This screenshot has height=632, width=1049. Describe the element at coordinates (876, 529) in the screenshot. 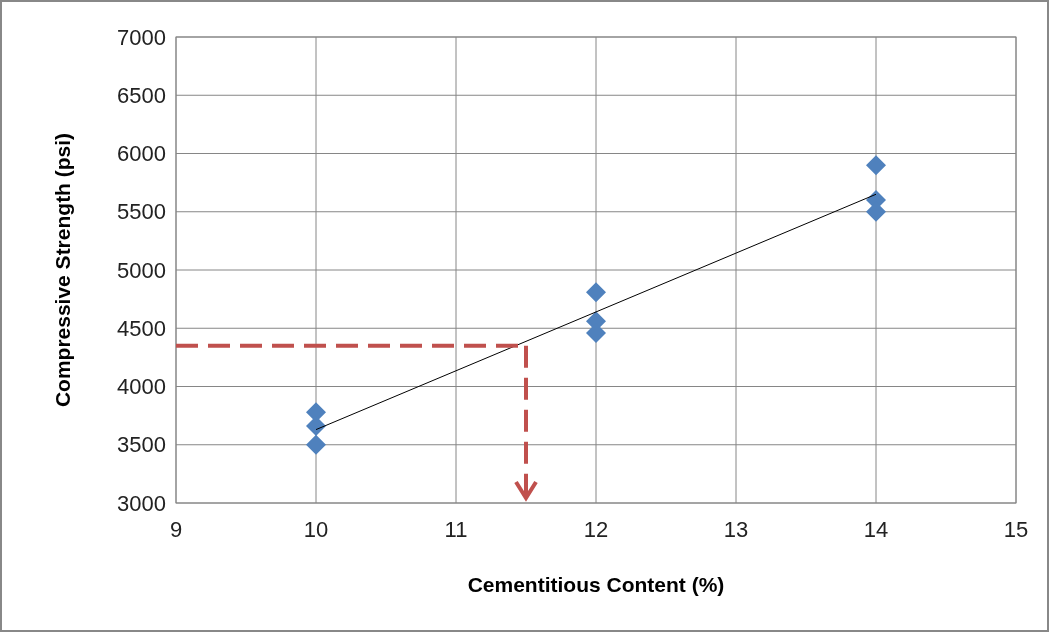

I see `x-tick-label: 14` at that location.